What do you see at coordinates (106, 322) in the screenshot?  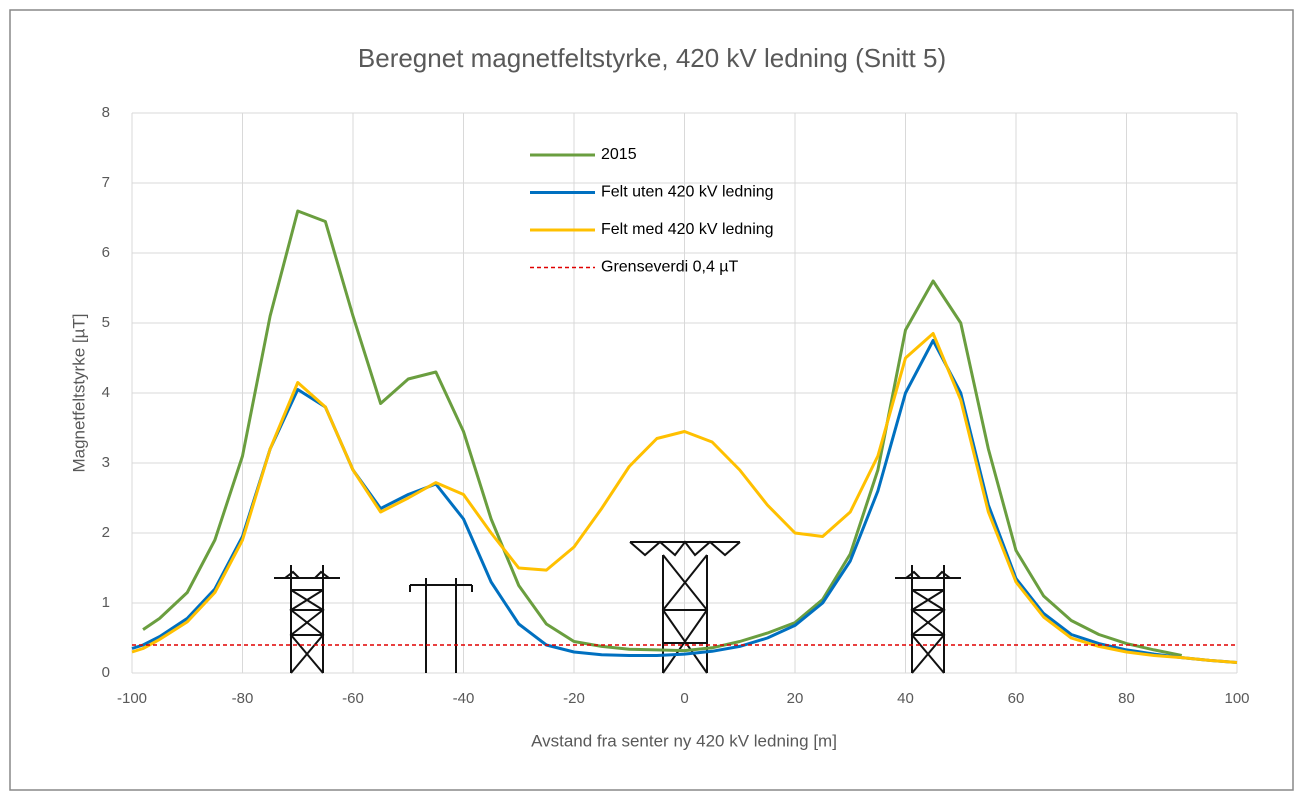 I see `y-tick-label: 5` at bounding box center [106, 322].